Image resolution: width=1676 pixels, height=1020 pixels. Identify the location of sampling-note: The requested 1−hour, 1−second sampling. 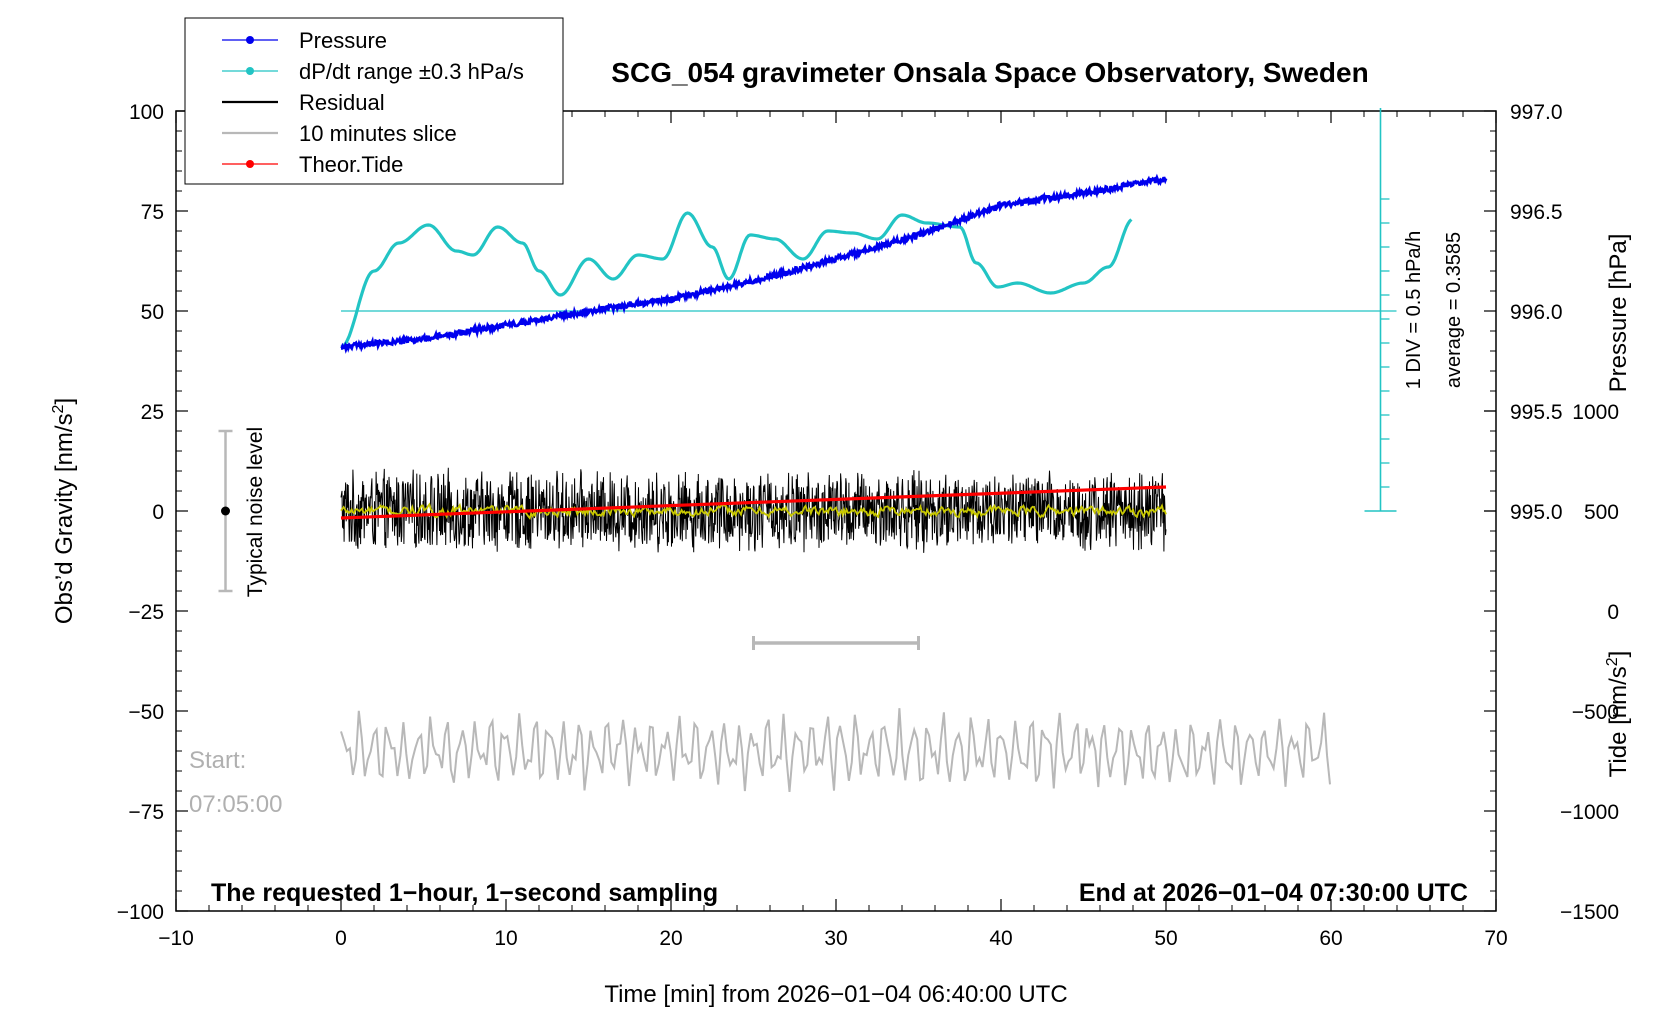
(464, 893).